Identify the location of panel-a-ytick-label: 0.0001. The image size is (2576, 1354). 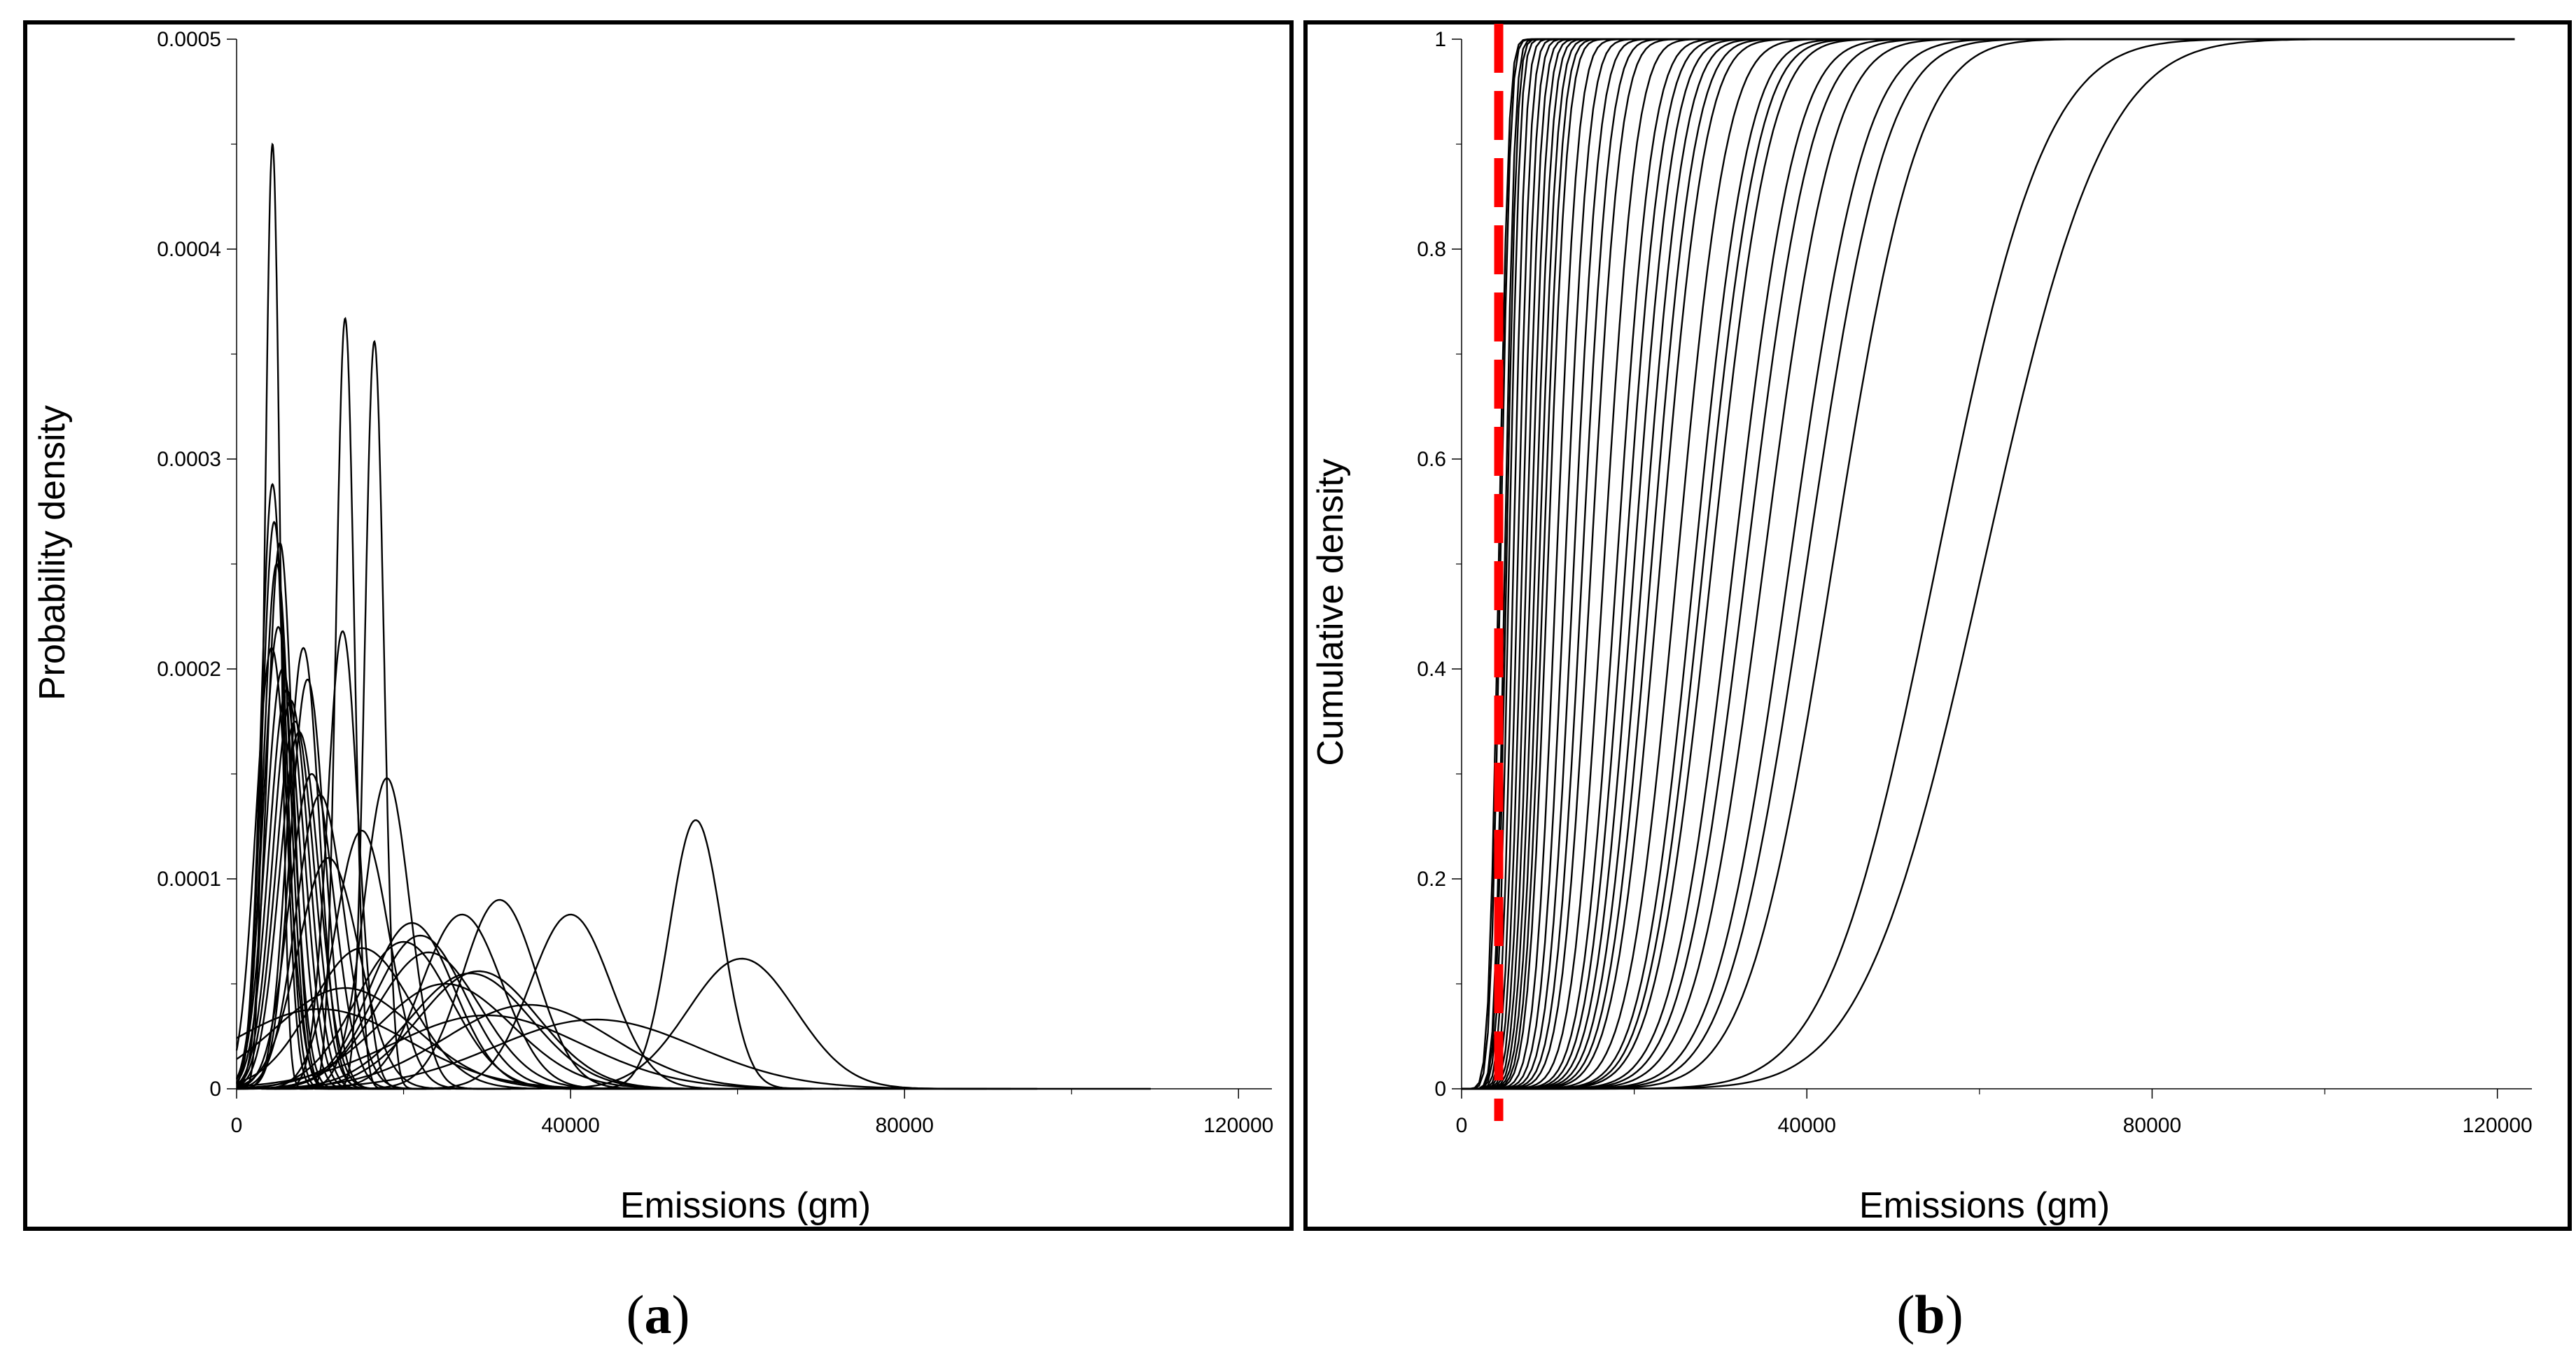
(189, 879).